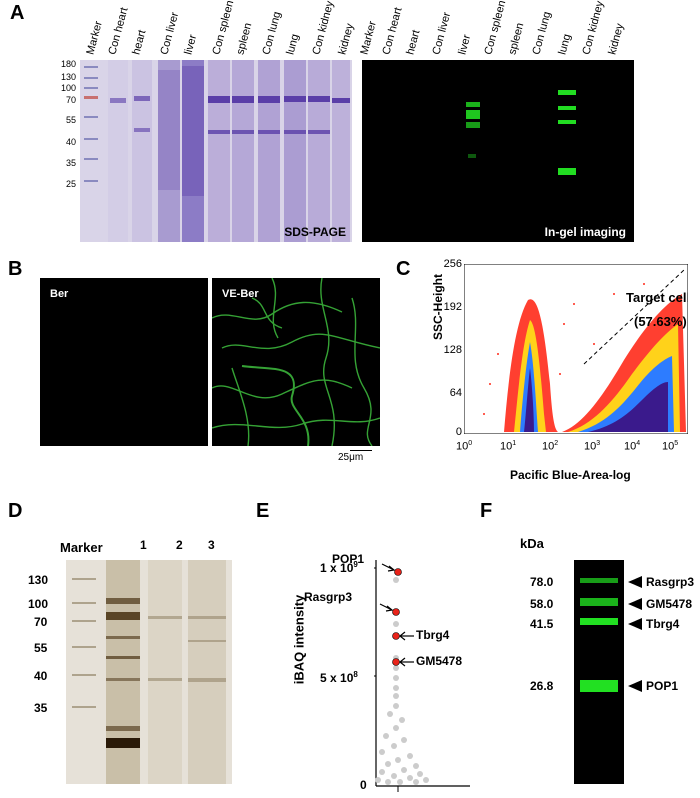 The height and width of the screenshot is (798, 700). Describe the element at coordinates (70, 120) in the screenshot. I see `mw-label: 55` at that location.